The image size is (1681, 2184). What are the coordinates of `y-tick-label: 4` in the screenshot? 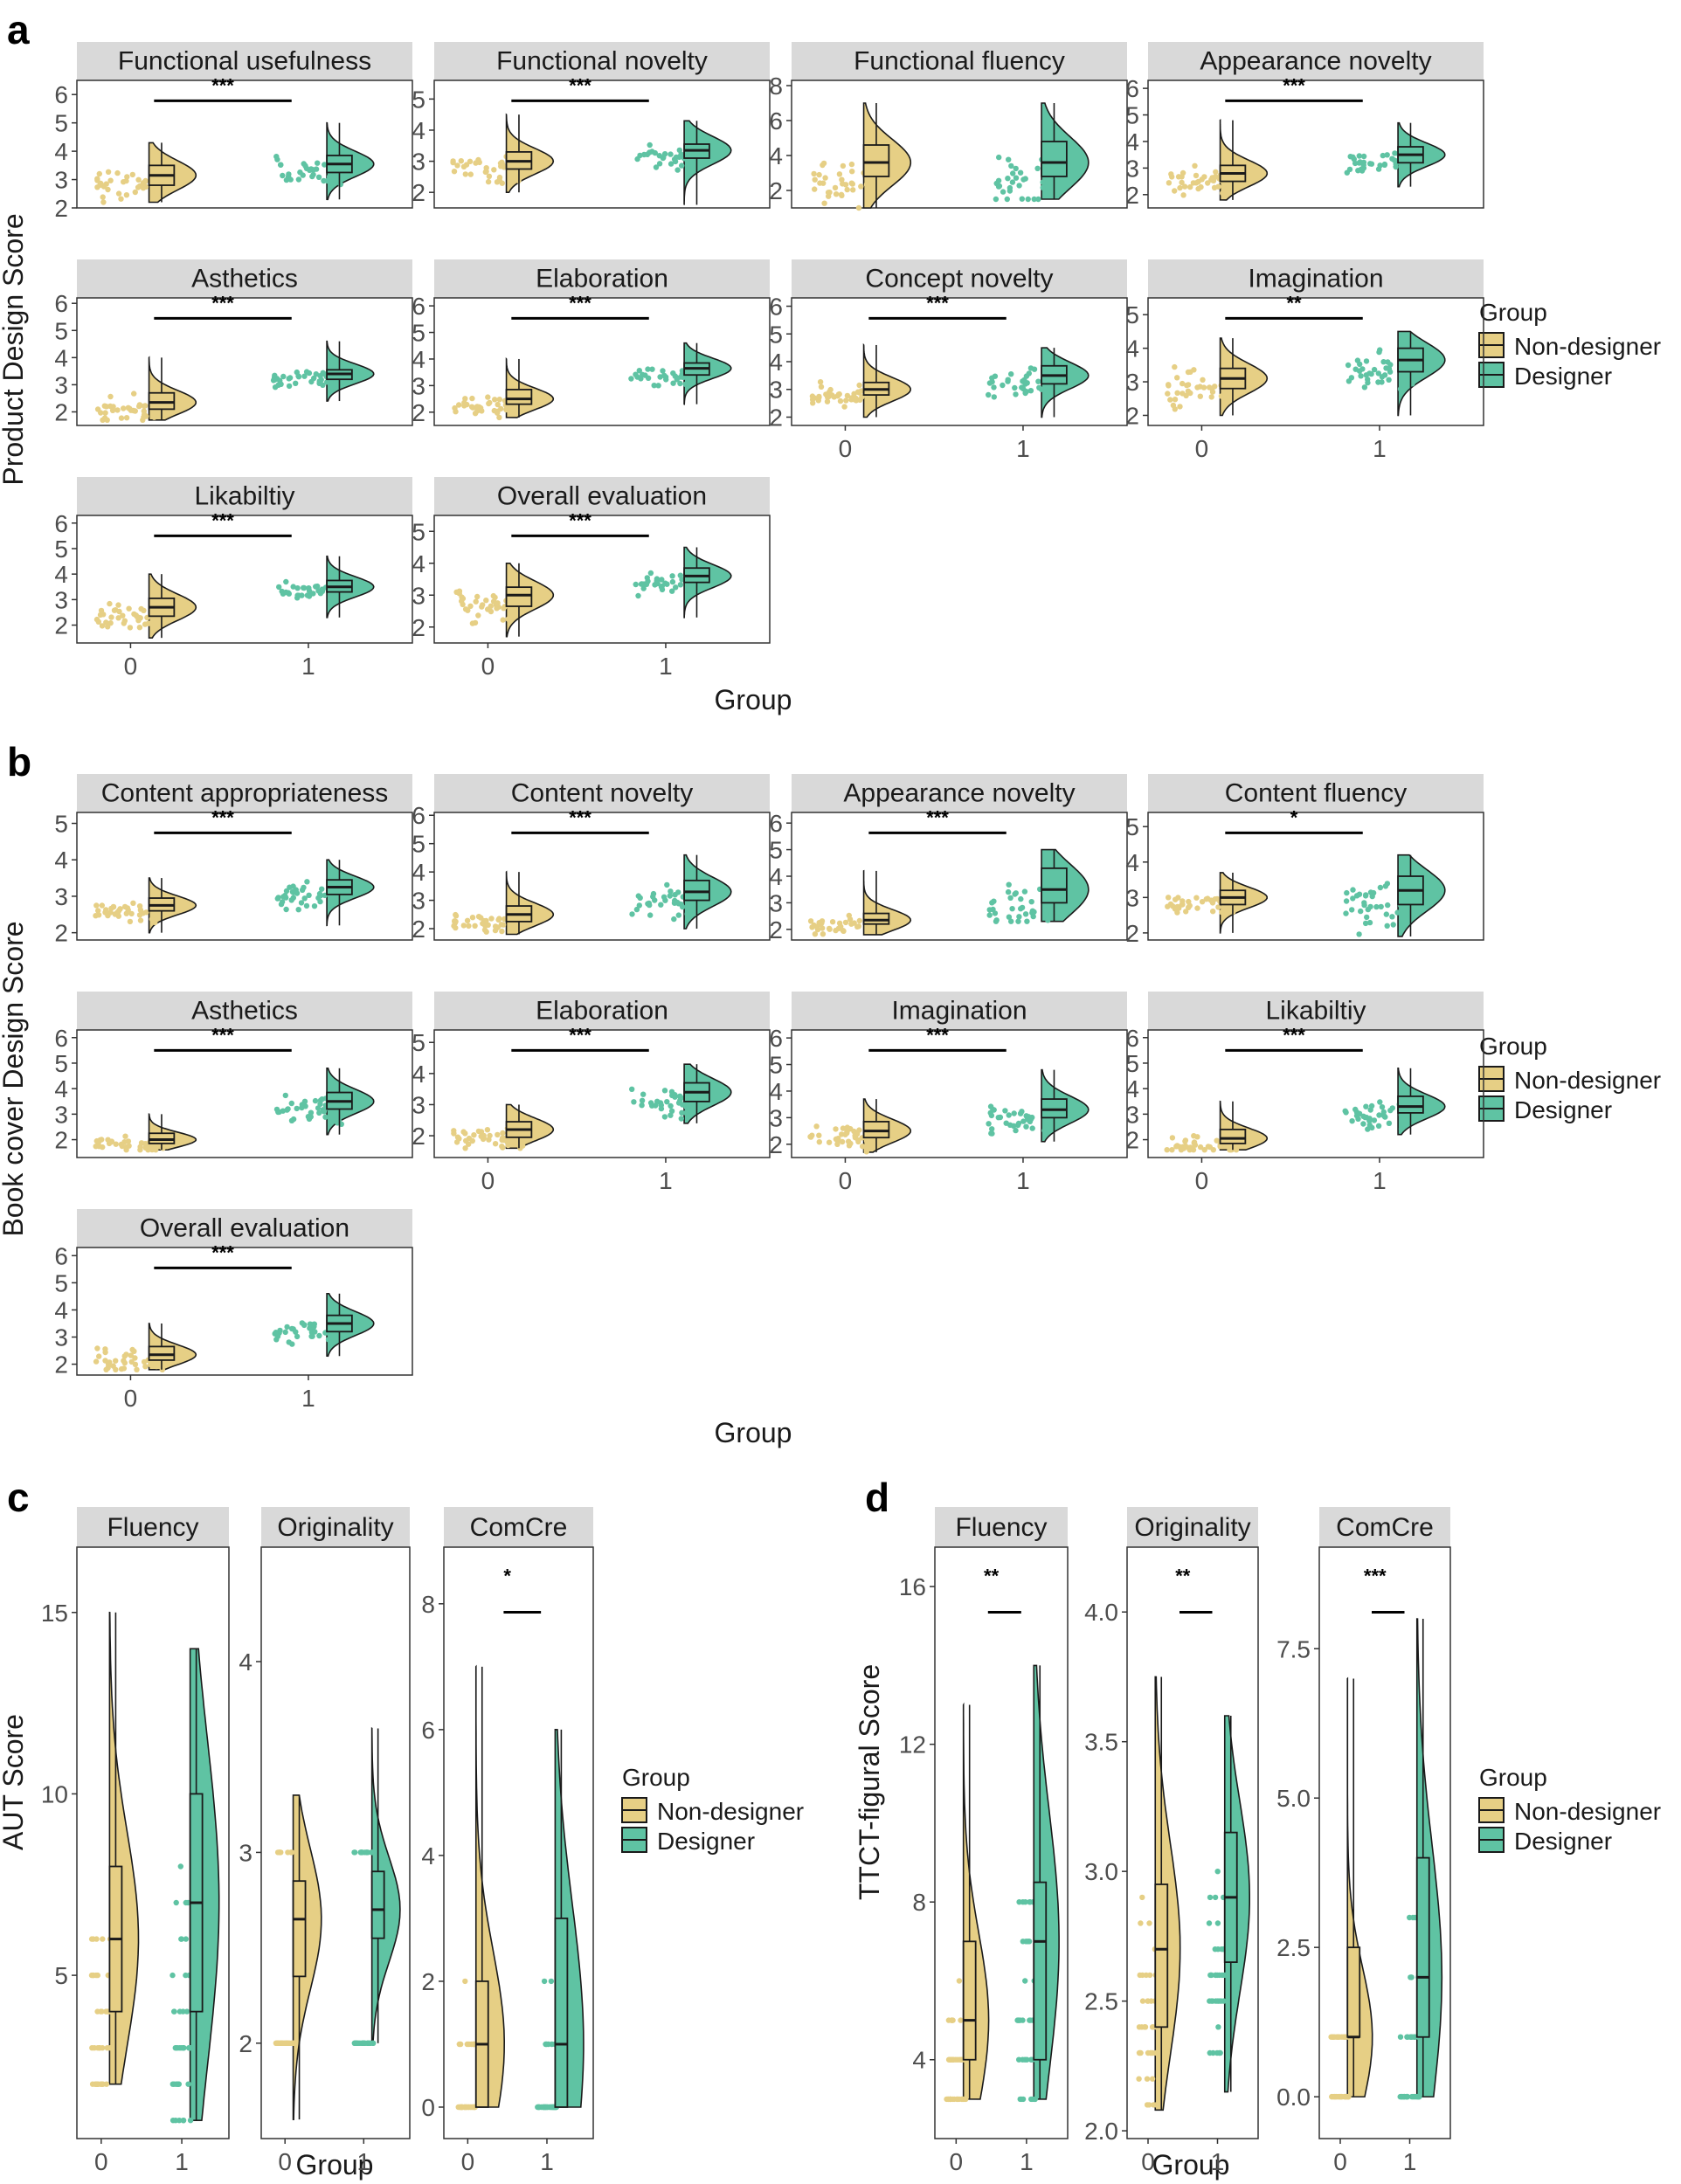 It's located at (1132, 349).